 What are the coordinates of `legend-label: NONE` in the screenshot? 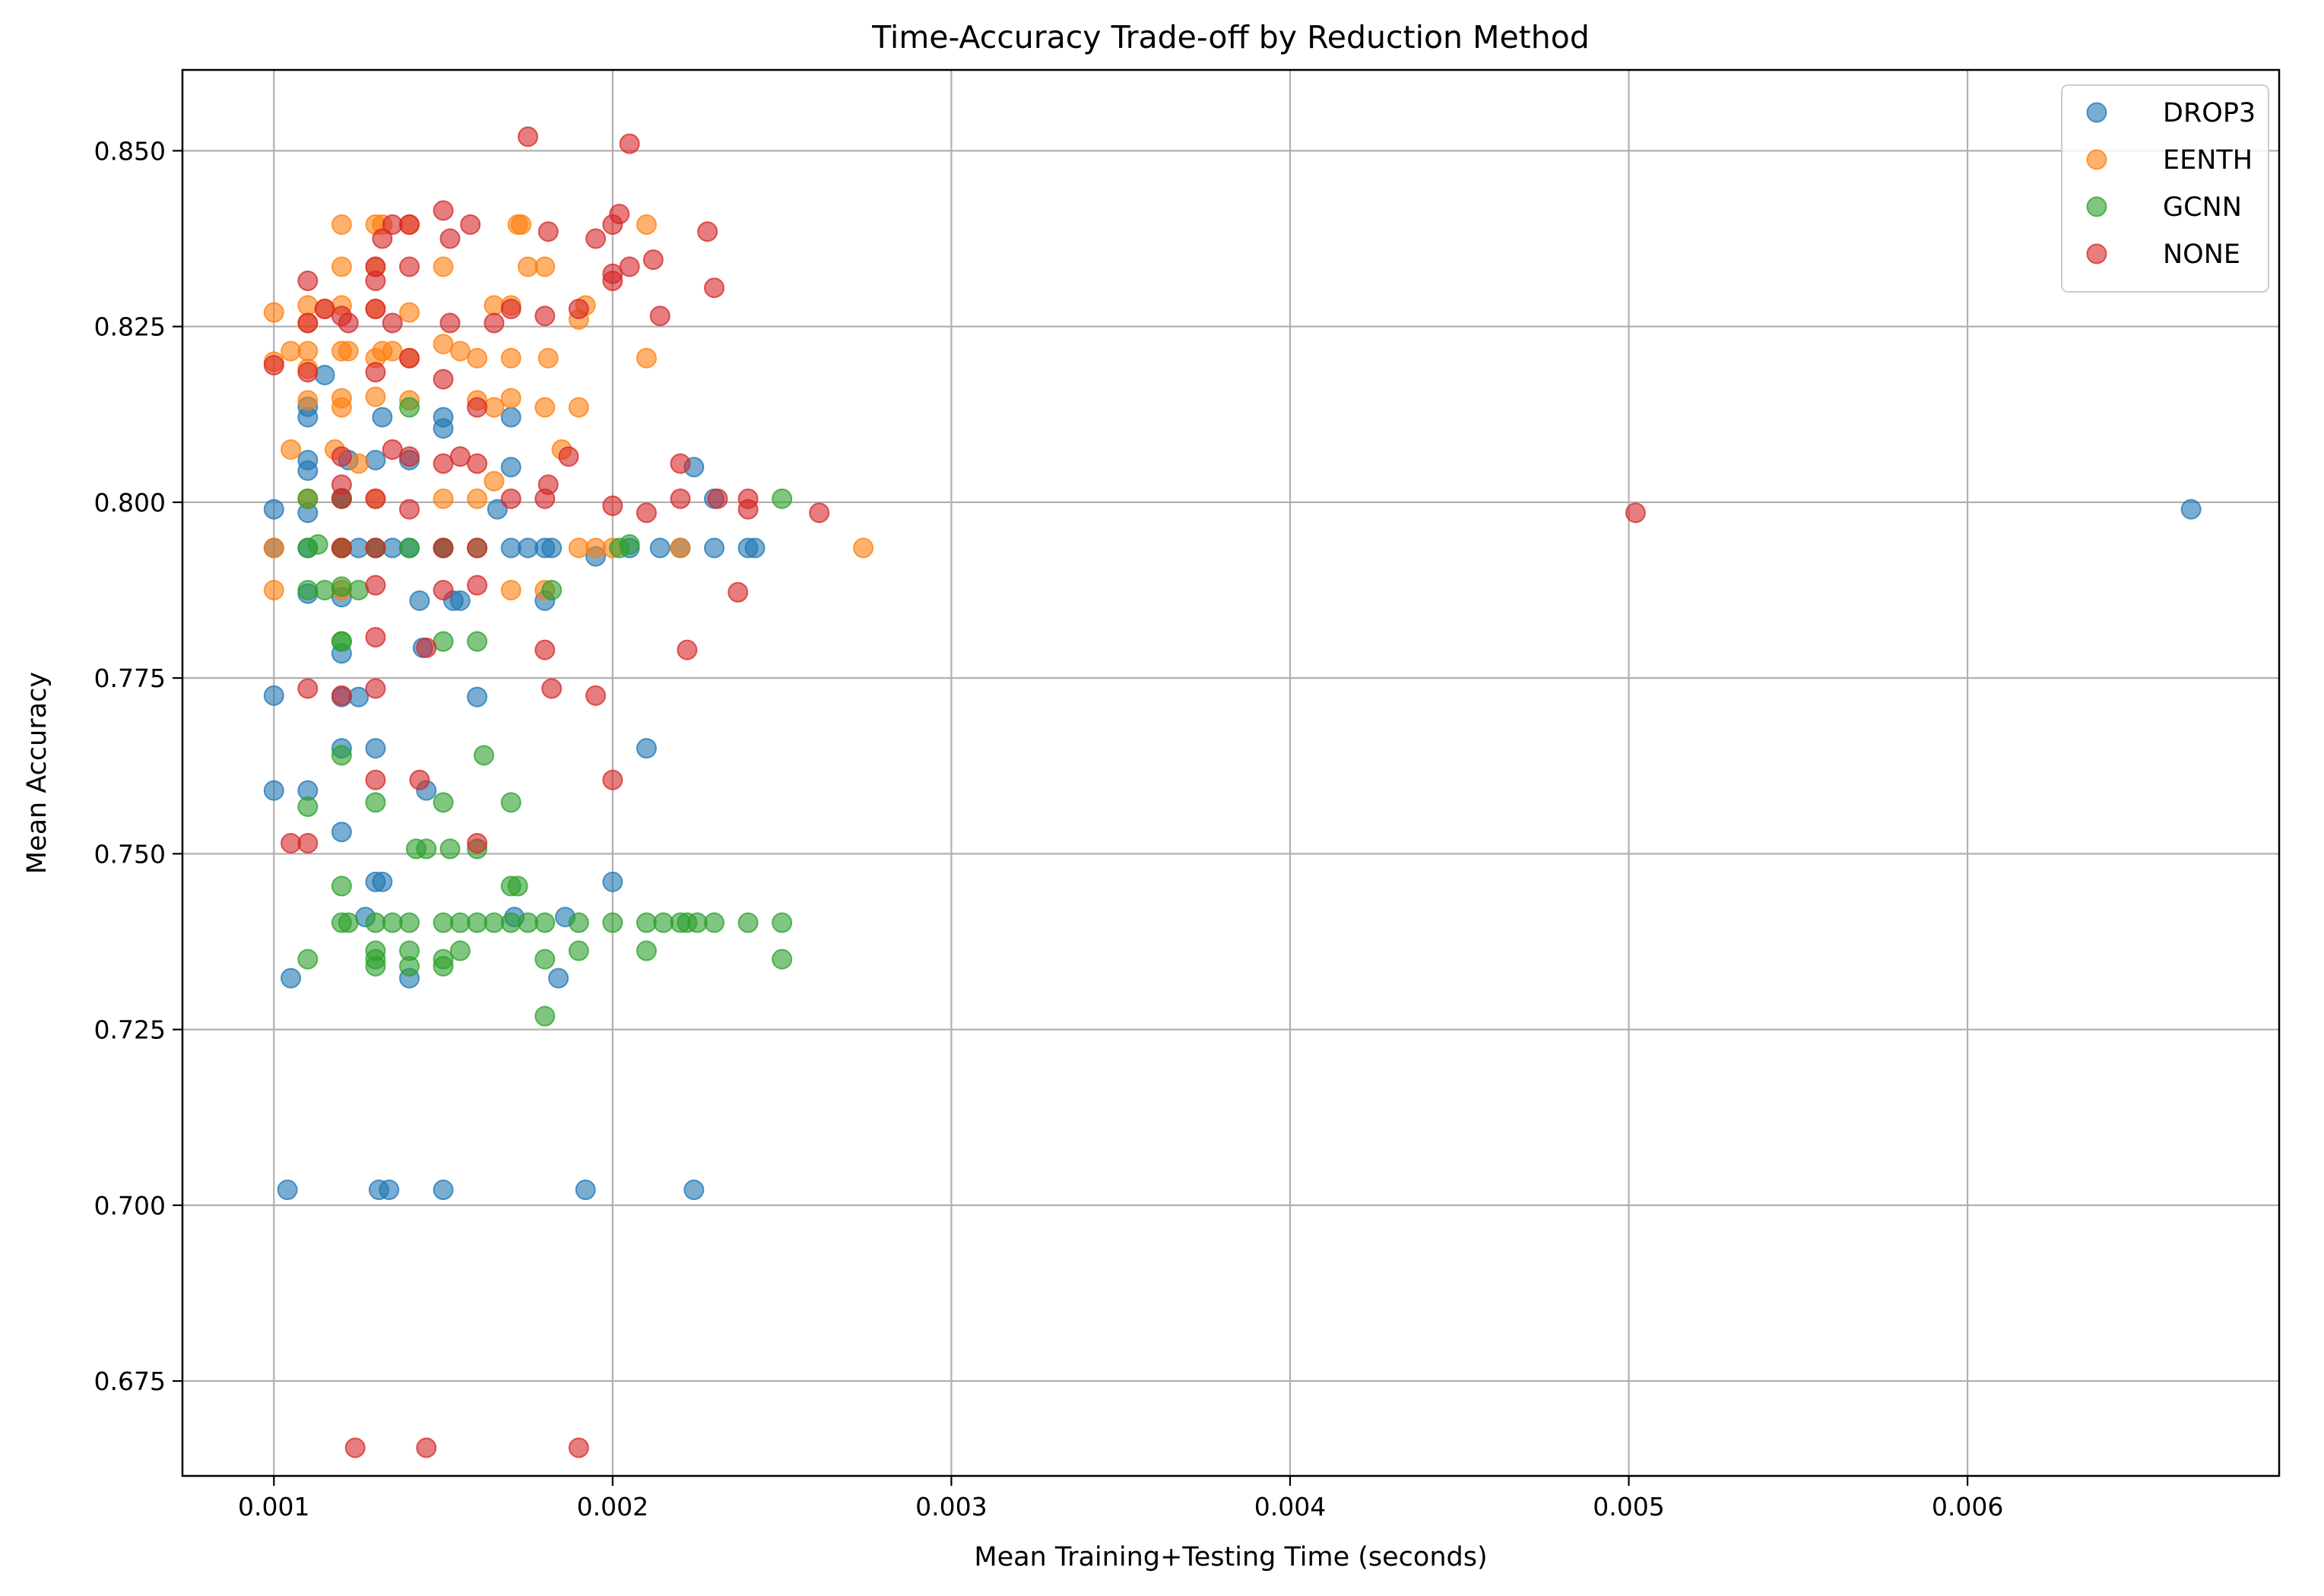 It's located at (2201, 255).